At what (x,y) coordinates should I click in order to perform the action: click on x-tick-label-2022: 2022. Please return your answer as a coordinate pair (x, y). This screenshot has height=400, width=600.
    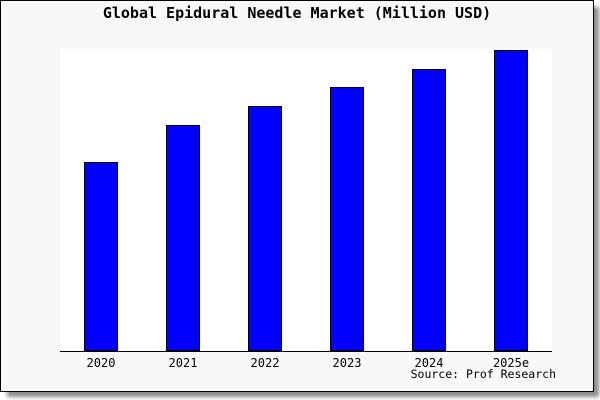
    Looking at the image, I should click on (265, 363).